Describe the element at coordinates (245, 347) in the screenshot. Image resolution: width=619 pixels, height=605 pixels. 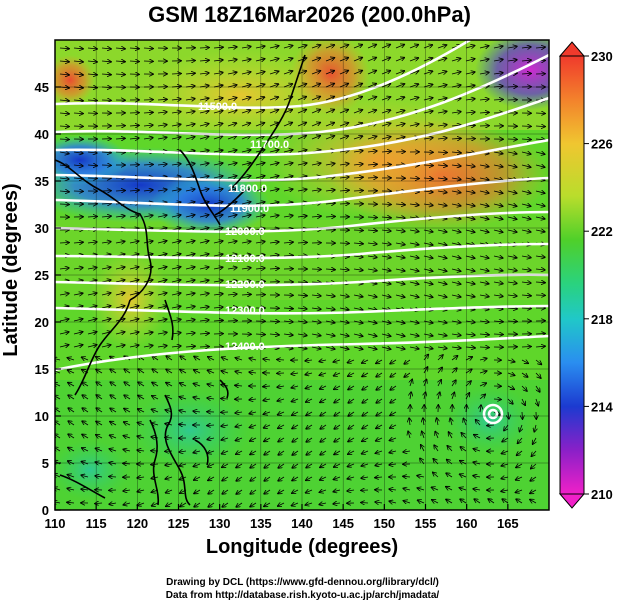
I see `contour-label: 12400.0` at that location.